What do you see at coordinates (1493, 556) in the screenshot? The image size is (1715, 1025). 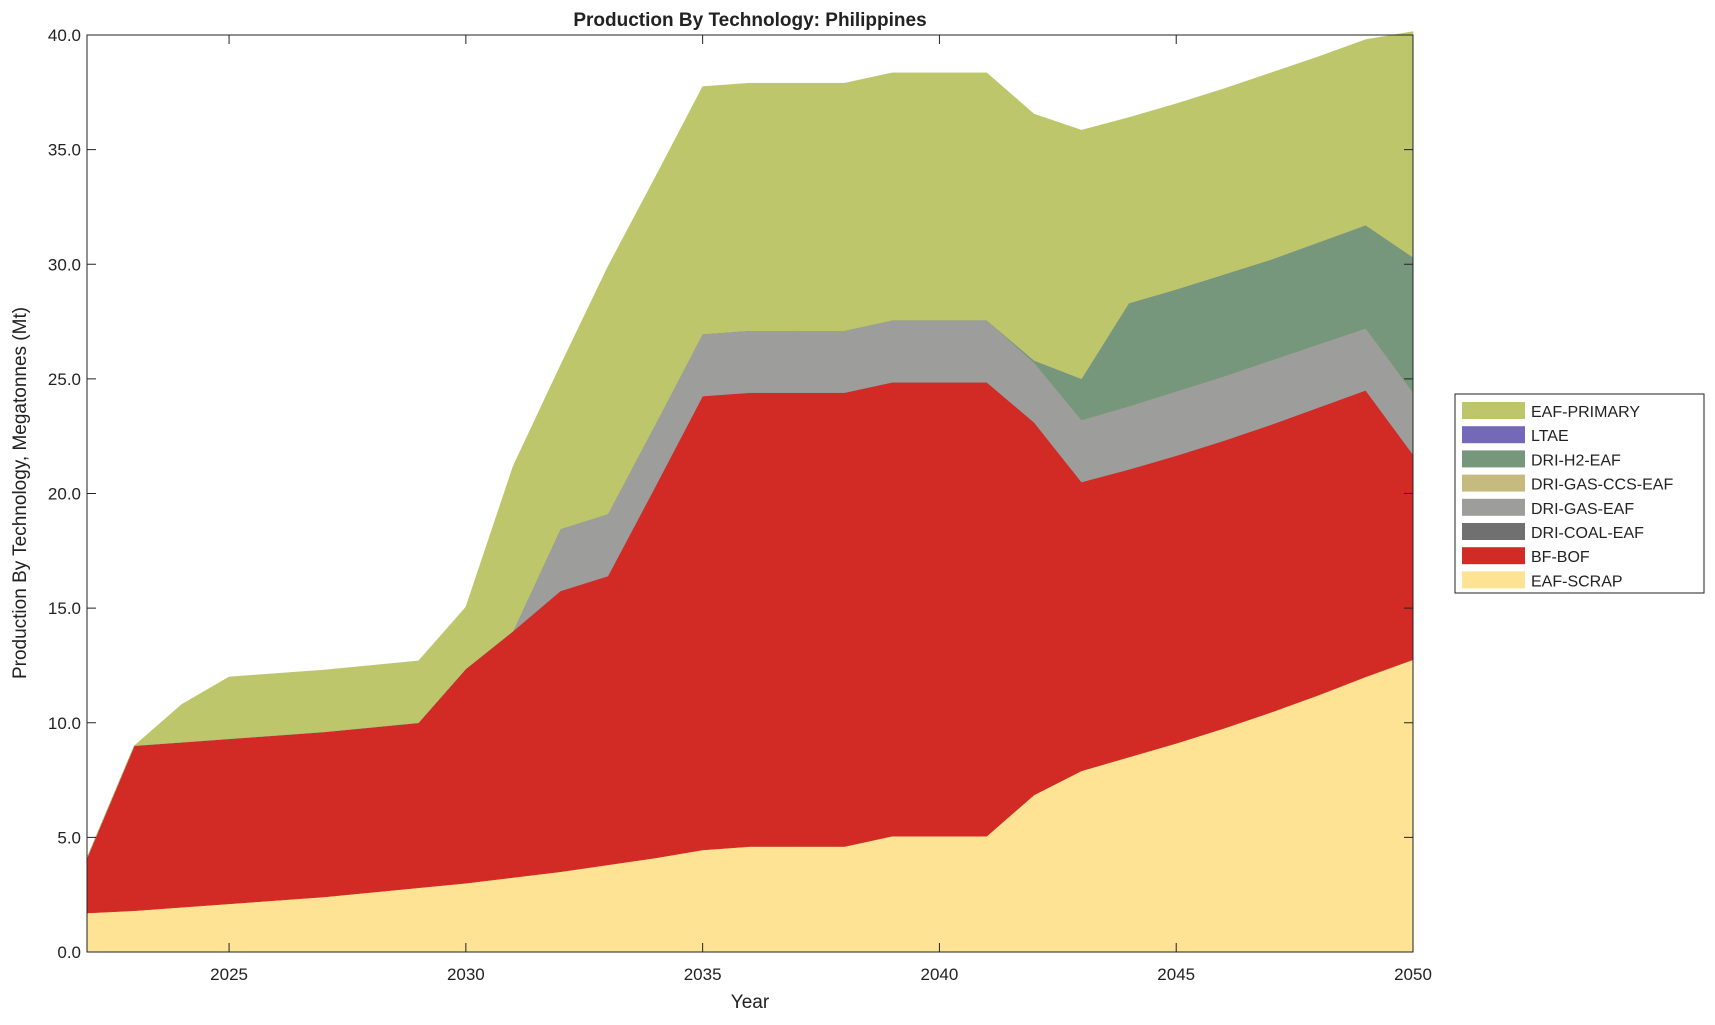 I see `legend-swatch-bf-bof` at bounding box center [1493, 556].